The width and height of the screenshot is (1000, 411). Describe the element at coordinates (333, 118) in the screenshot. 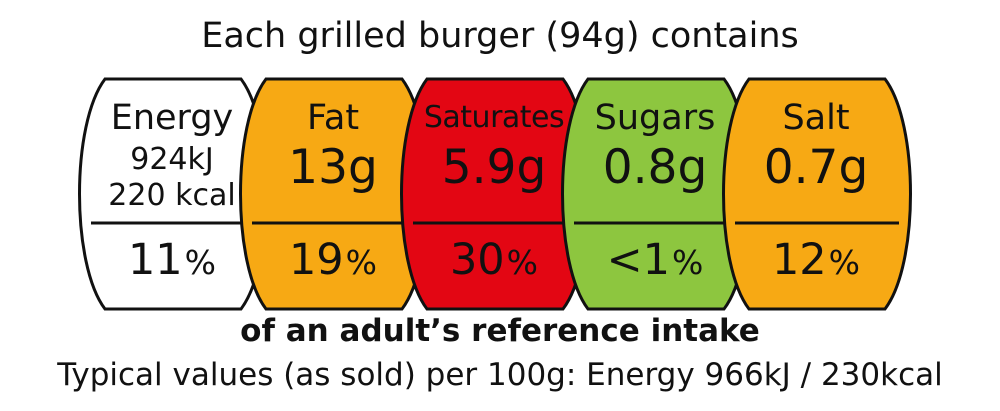

I see `fat-name: Fat` at that location.